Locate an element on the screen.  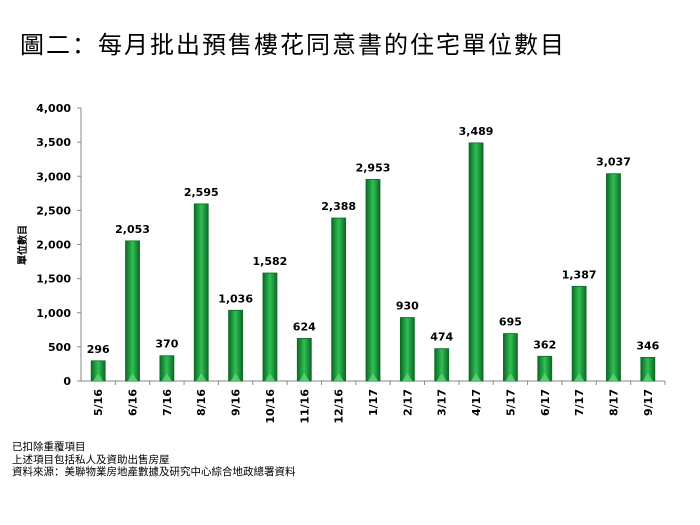
y-tick-label: 2,500 is located at coordinates (53, 210).